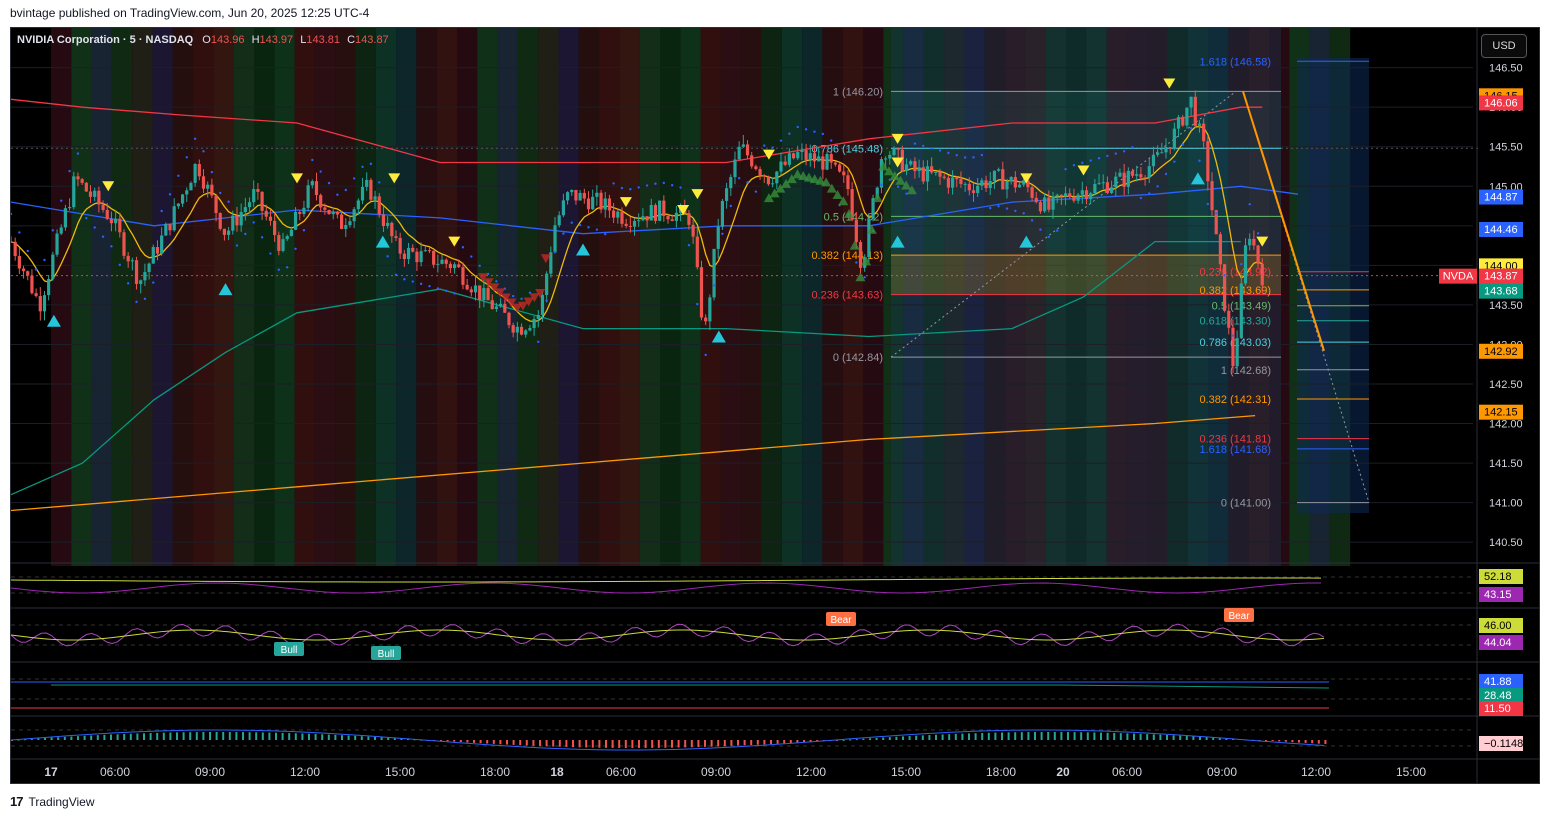  What do you see at coordinates (637, 131) in the screenshot?
I see `indicator-line-band-upper` at bounding box center [637, 131].